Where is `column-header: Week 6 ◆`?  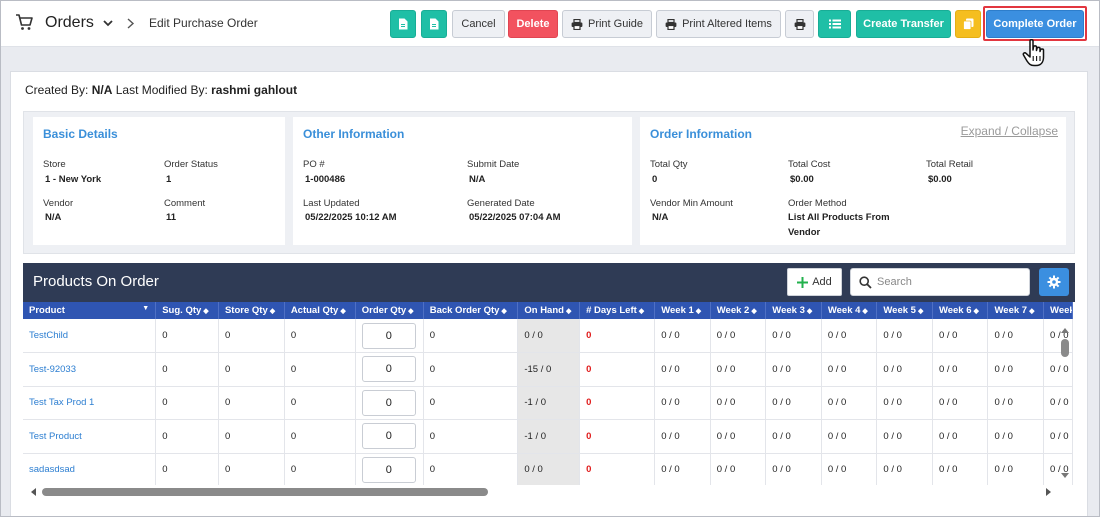
column-header: Week 6 ◆ is located at coordinates (960, 310).